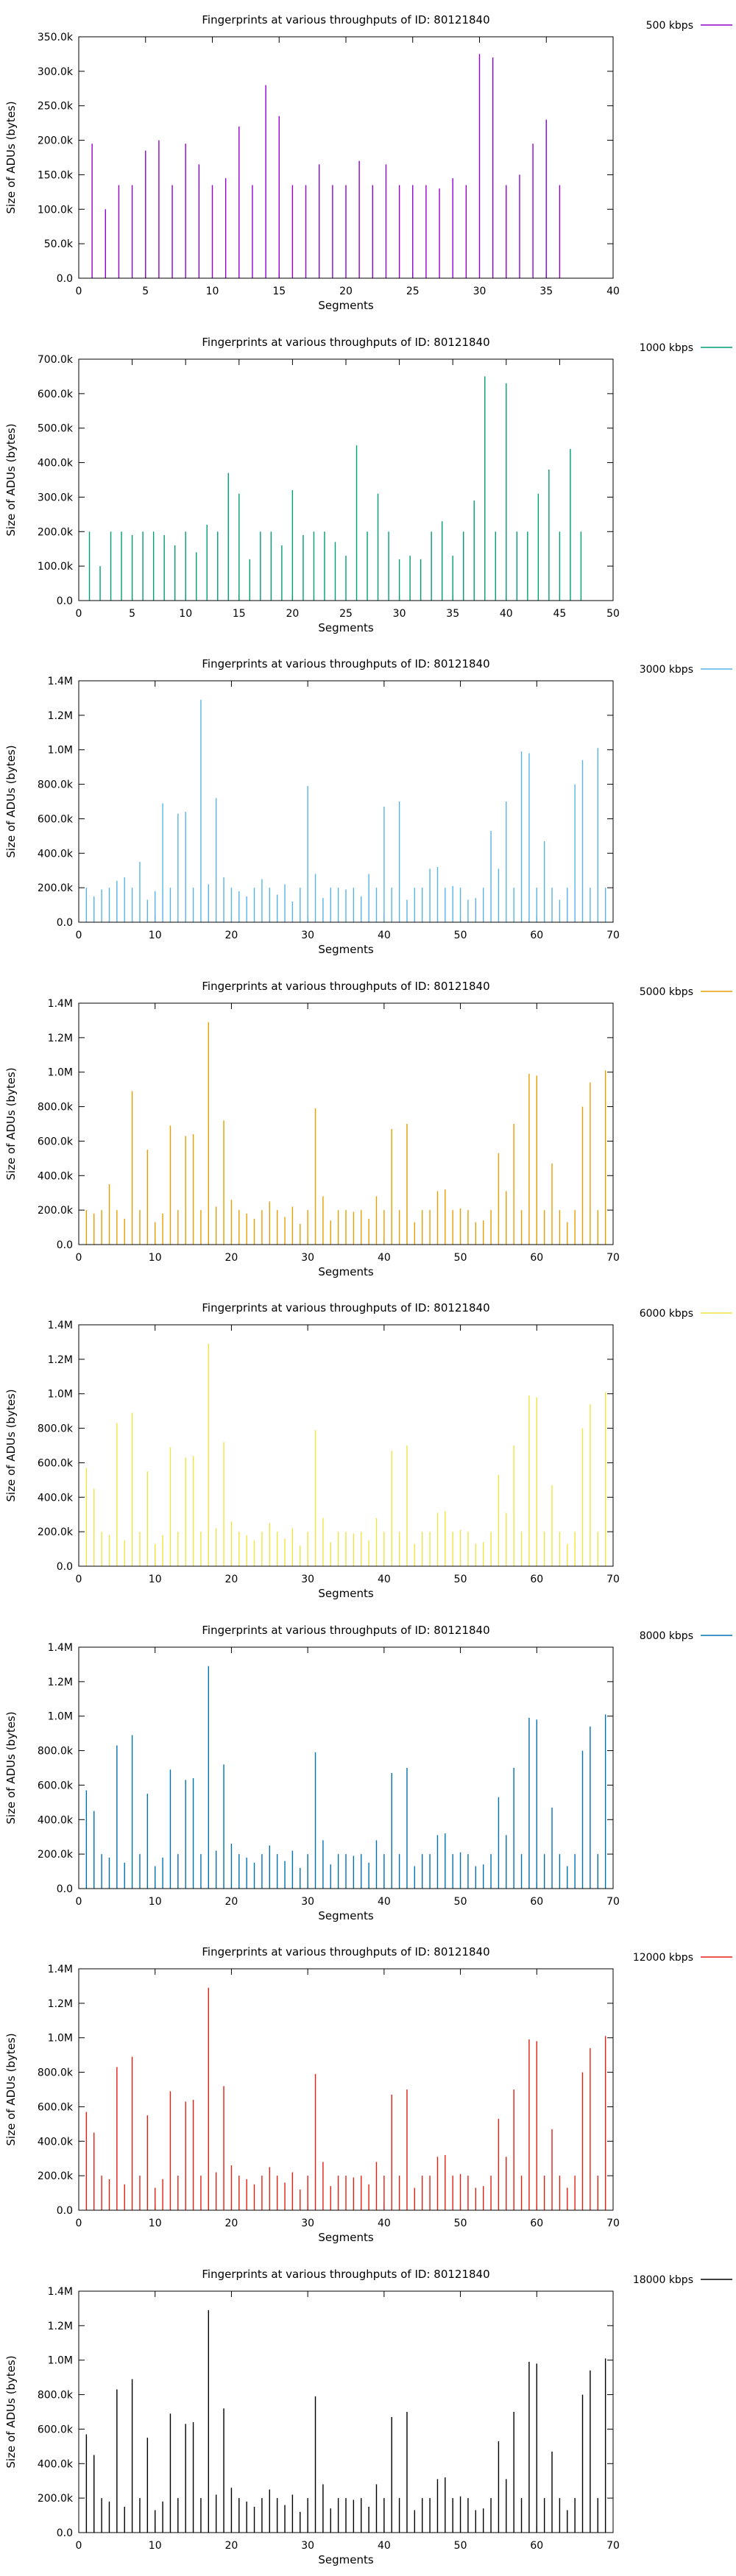 The height and width of the screenshot is (2576, 736). Describe the element at coordinates (413, 291) in the screenshot. I see `x-tick-label: 25` at that location.